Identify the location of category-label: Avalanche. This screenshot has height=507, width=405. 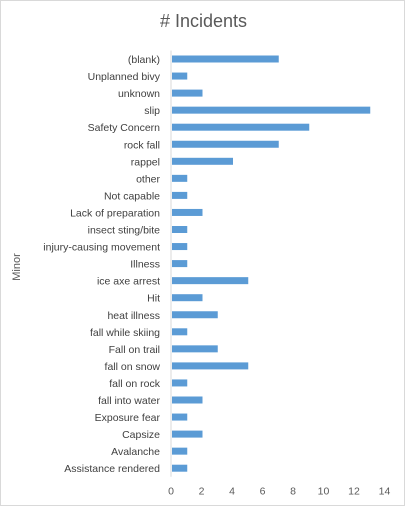
(135, 452).